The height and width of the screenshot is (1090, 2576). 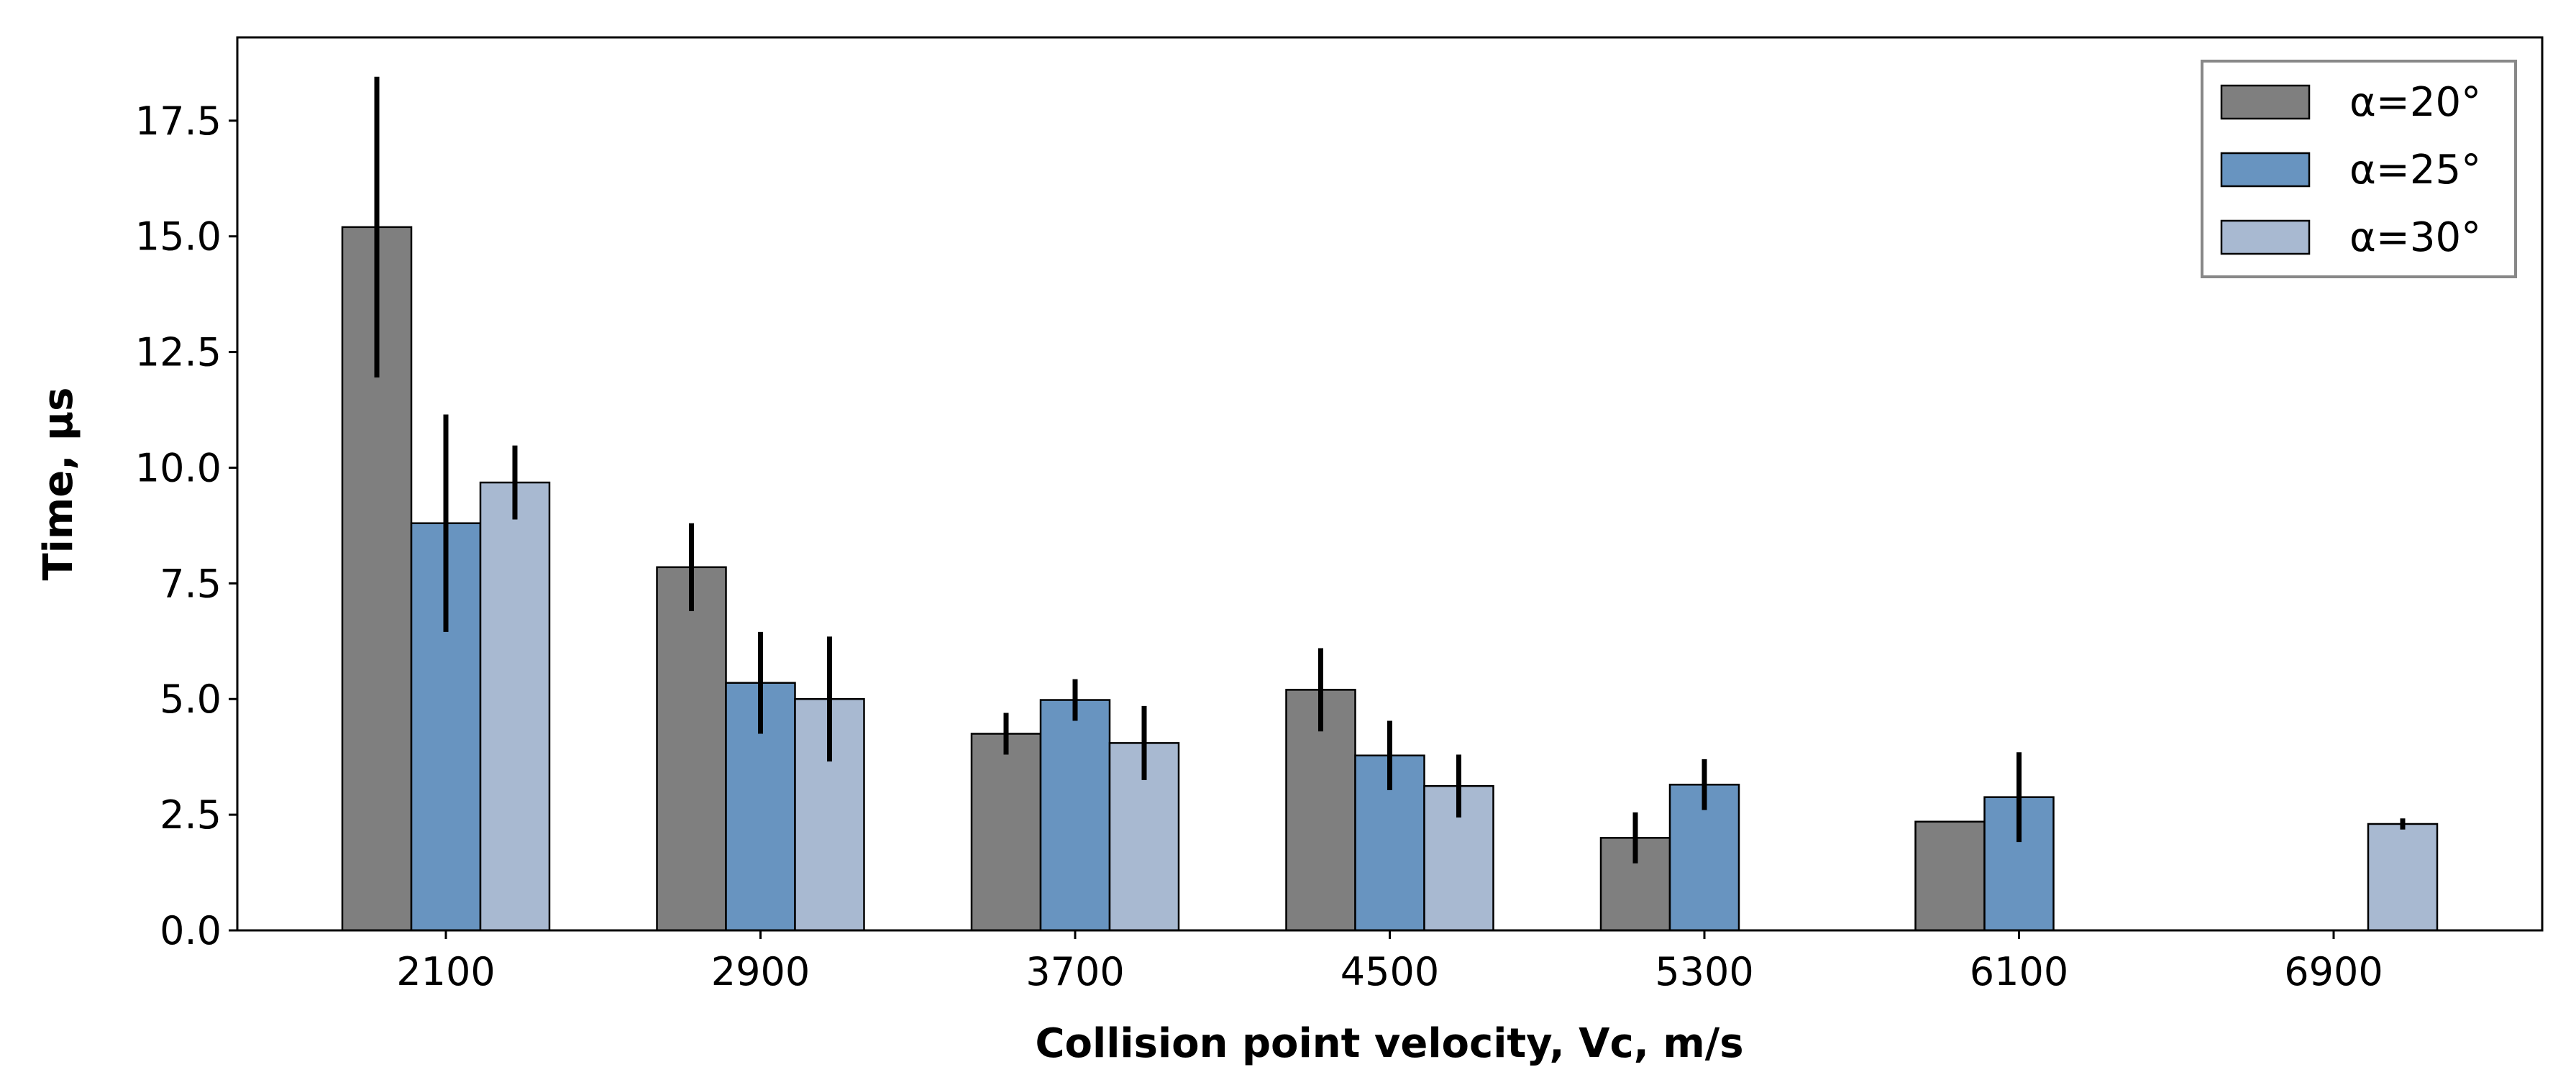 What do you see at coordinates (760, 971) in the screenshot?
I see `x-tick-label: 2900` at bounding box center [760, 971].